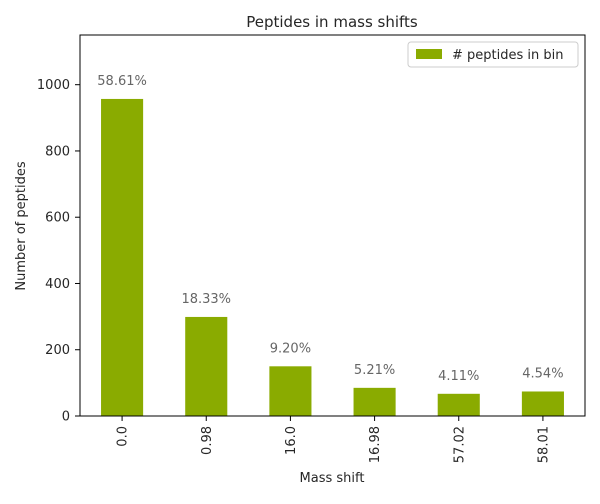 Image resolution: width=600 pixels, height=504 pixels. What do you see at coordinates (333, 439) in the screenshot?
I see `x-axis: 0.0 0.98 16.0 16.98 57.02 58.01` at bounding box center [333, 439].